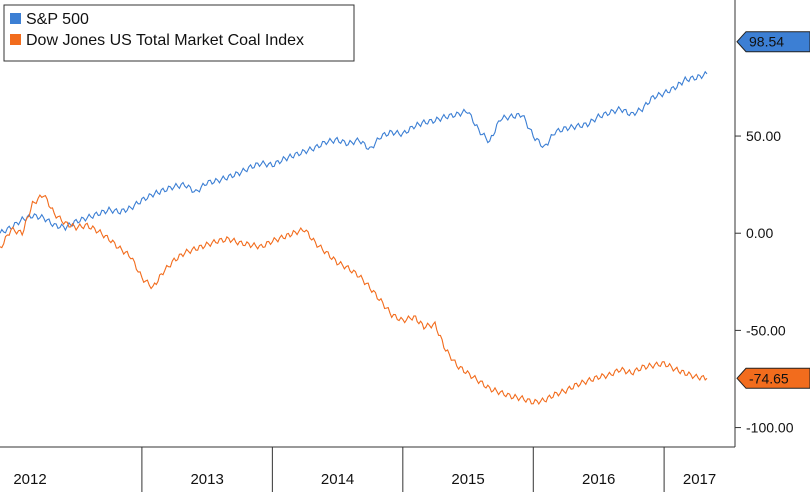 This screenshot has width=810, height=497. Describe the element at coordinates (766, 330) in the screenshot. I see `y-tick-label: -50.00` at that location.